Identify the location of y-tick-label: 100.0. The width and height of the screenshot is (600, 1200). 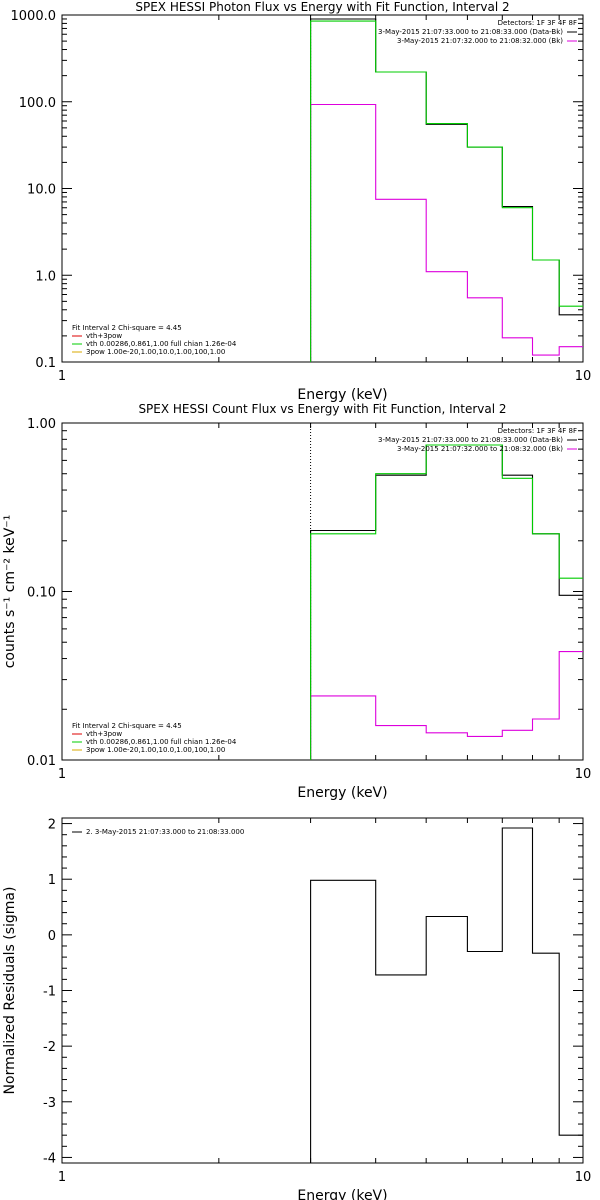
(37, 103).